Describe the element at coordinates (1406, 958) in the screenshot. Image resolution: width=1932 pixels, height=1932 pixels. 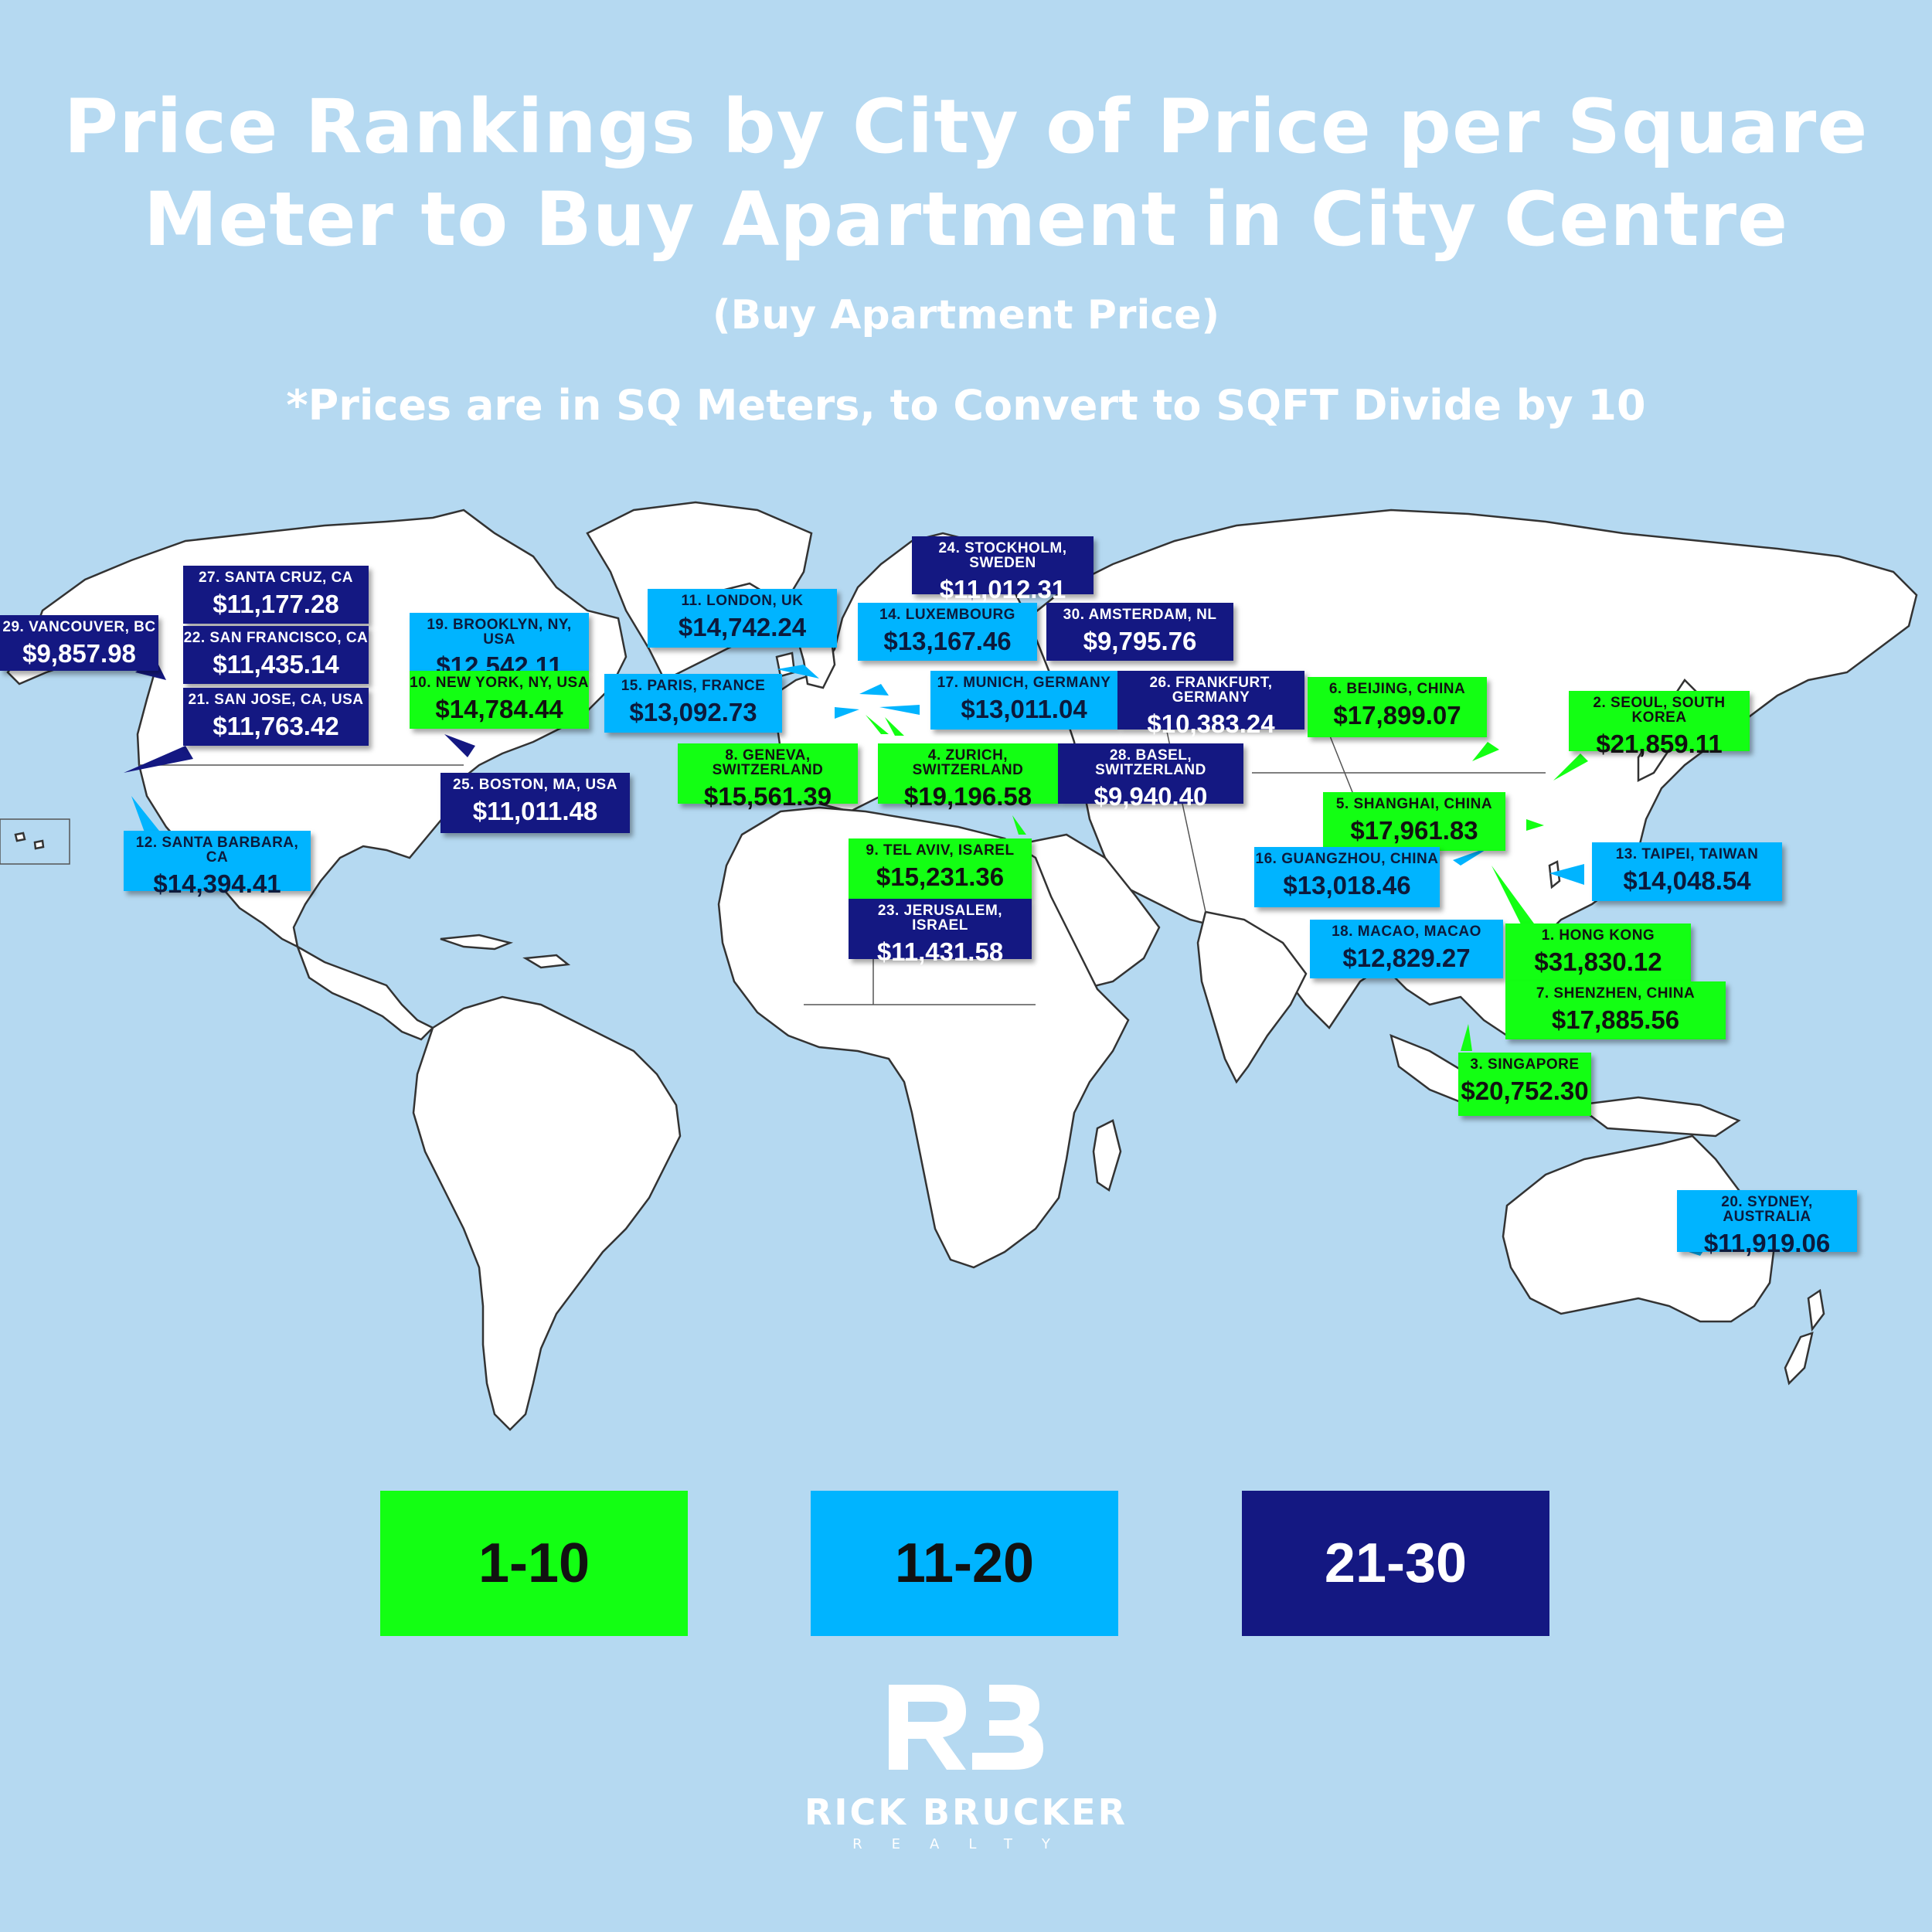
I see `city-price: $12,829.27` at that location.